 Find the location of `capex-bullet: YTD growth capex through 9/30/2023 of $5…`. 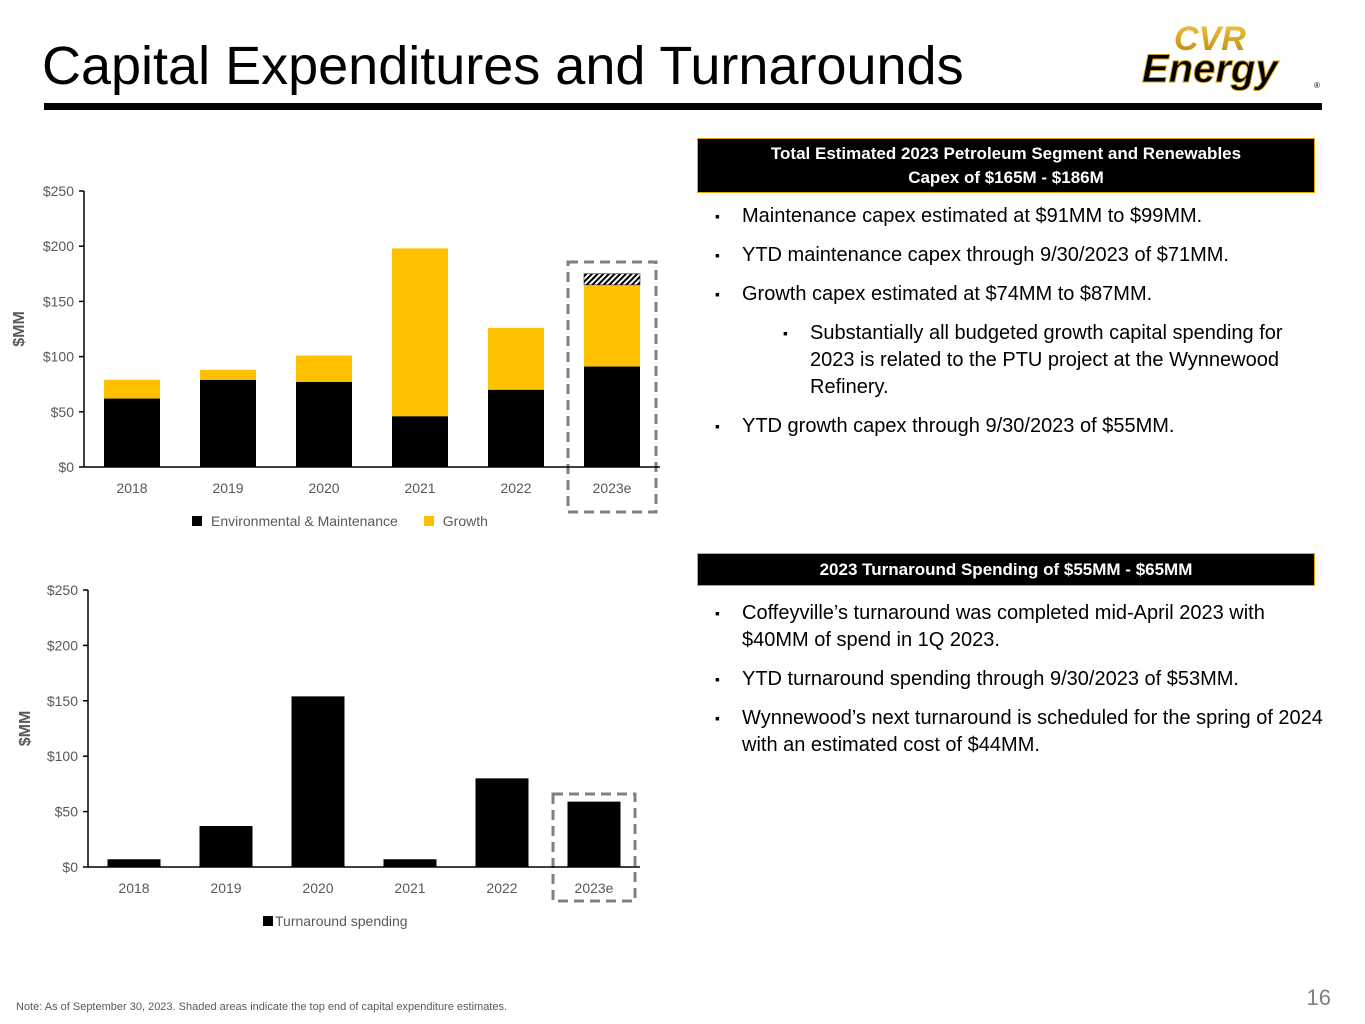

capex-bullet: YTD growth capex through 9/30/2023 of $5… is located at coordinates (1020, 426).